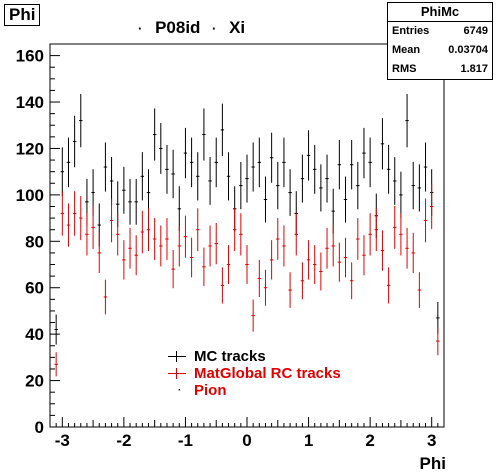  What do you see at coordinates (433, 463) in the screenshot?
I see `x-axis-label: Phi` at bounding box center [433, 463].